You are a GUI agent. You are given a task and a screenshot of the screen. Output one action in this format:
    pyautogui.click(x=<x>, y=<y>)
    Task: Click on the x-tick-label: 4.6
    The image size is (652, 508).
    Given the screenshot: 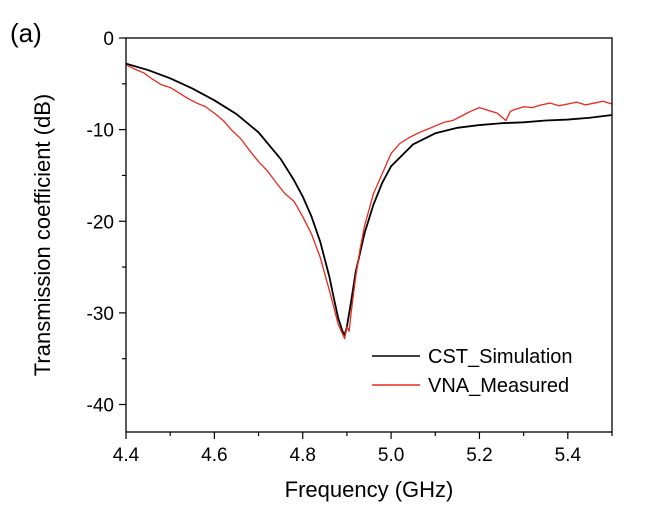 What is the action you would take?
    pyautogui.click(x=214, y=455)
    